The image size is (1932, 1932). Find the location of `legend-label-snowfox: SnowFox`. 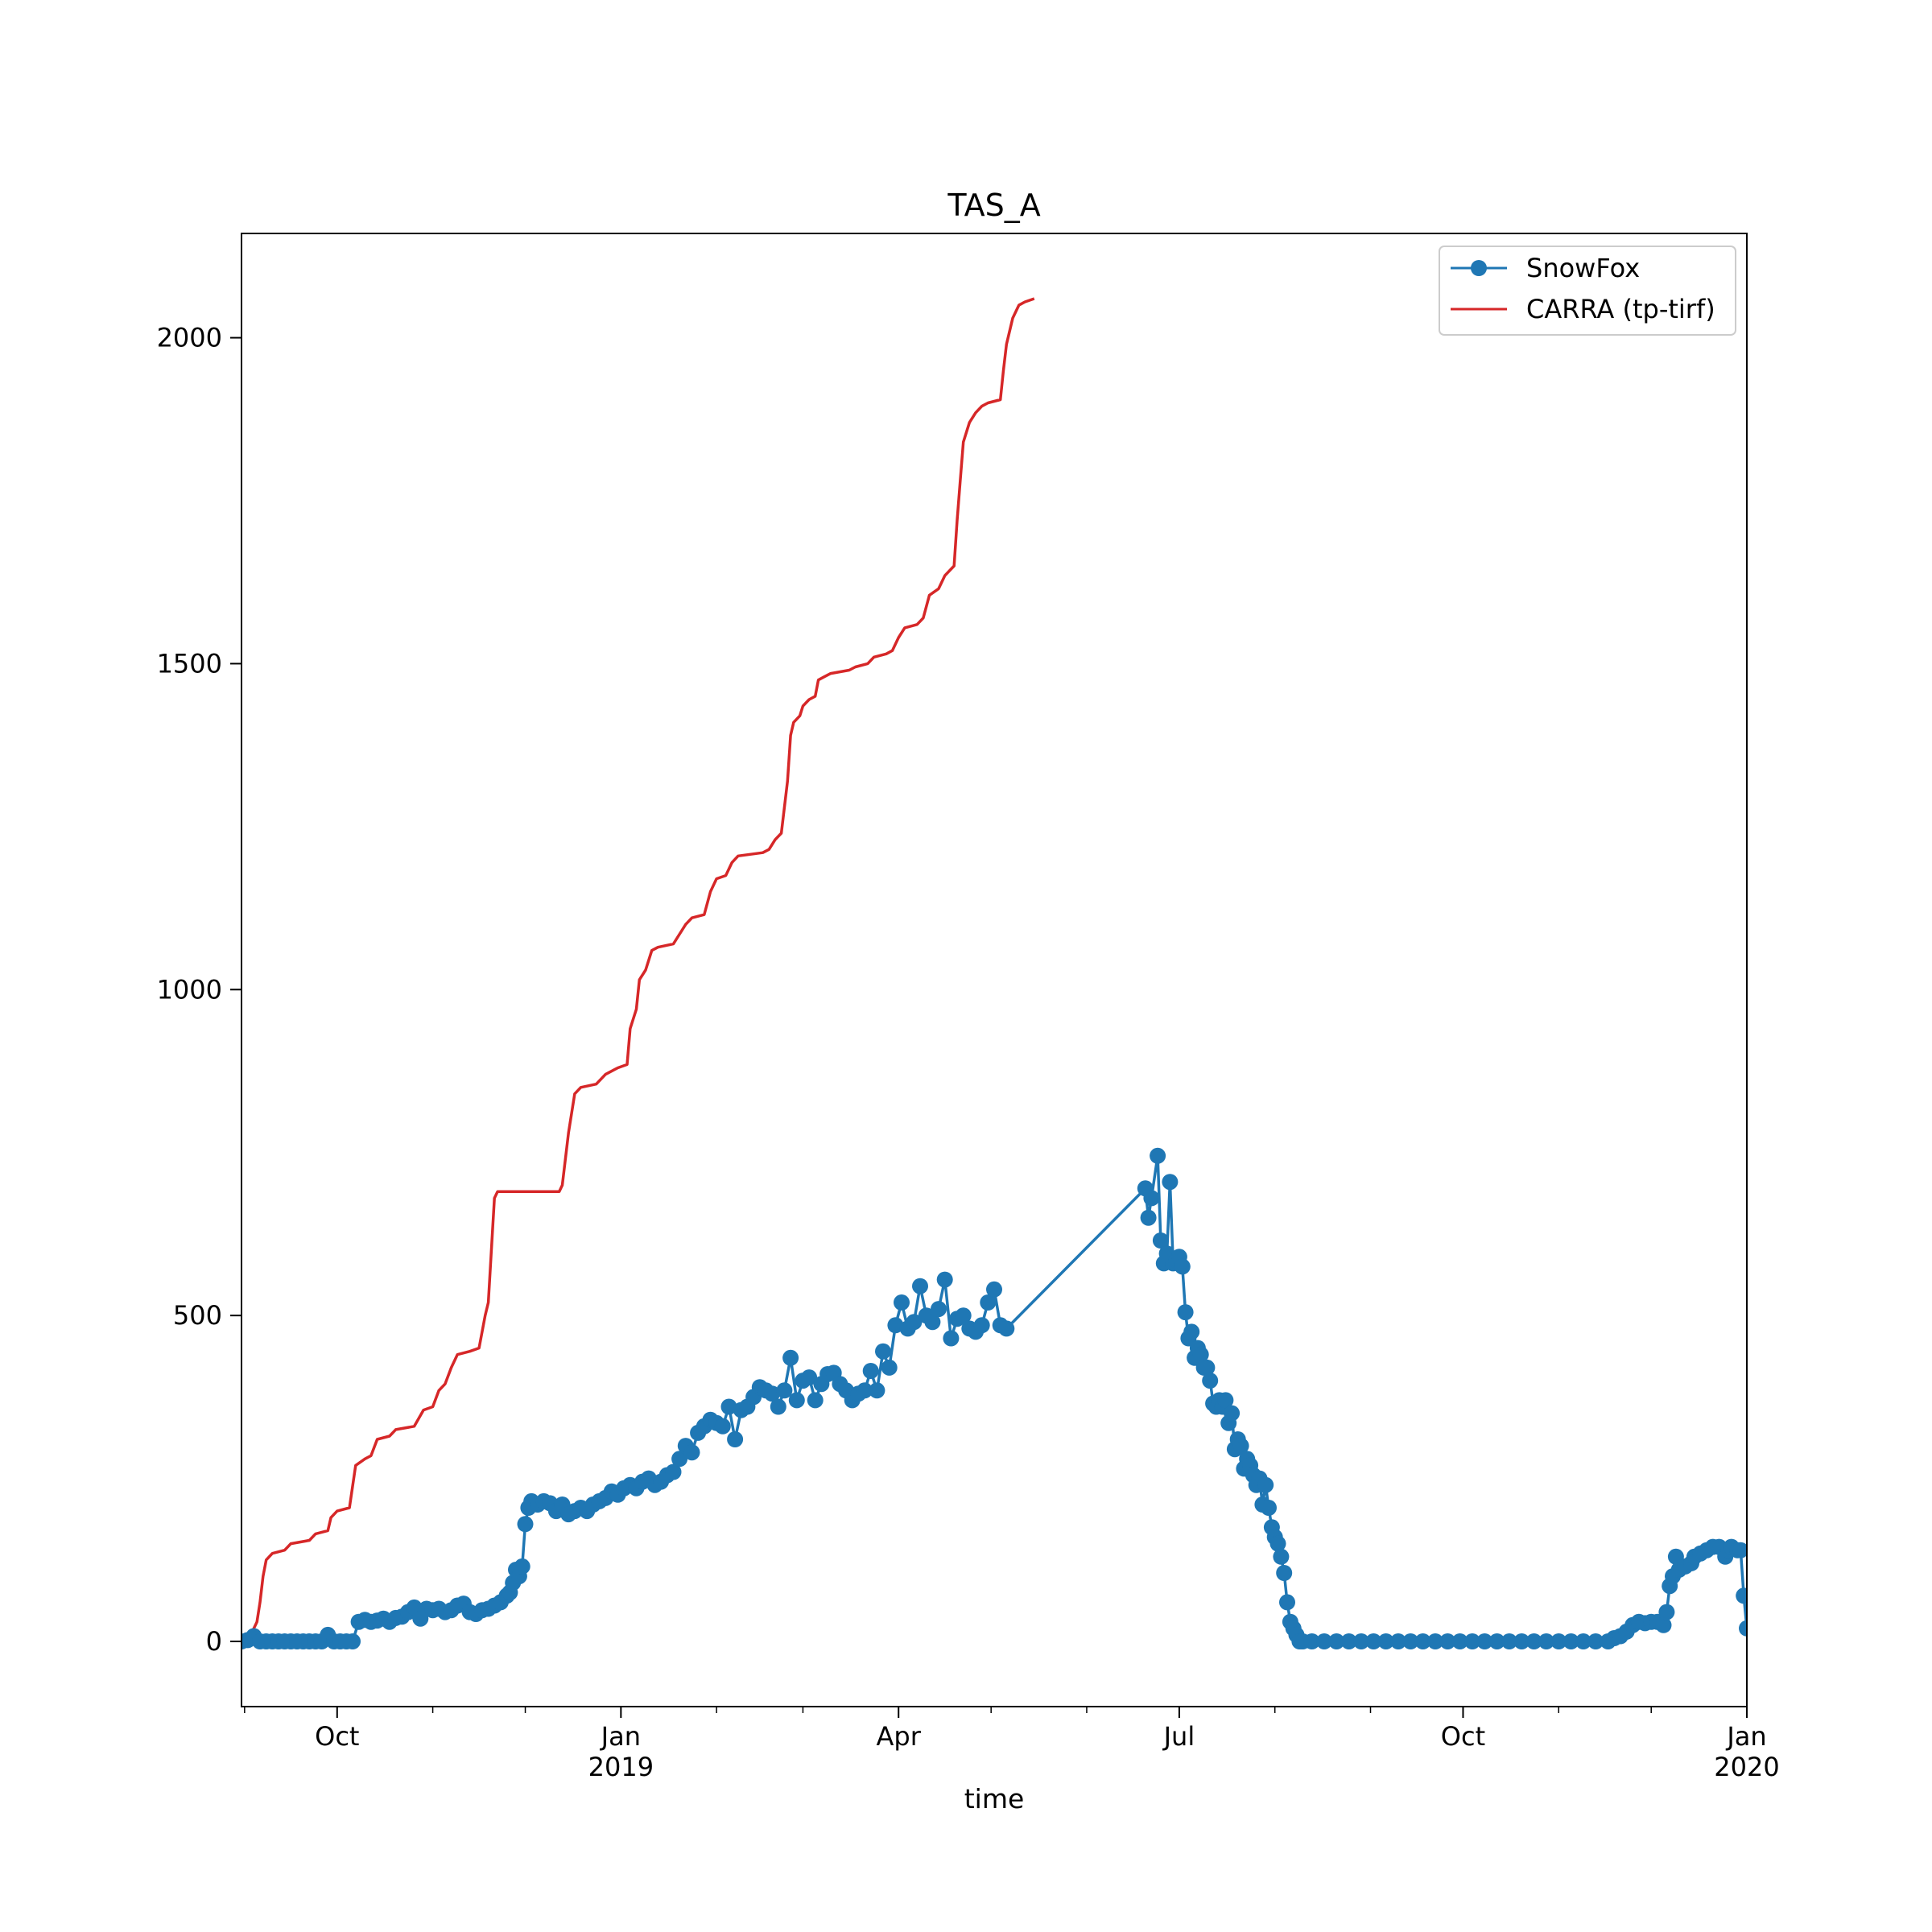

legend-label-snowfox: SnowFox is located at coordinates (1583, 268).